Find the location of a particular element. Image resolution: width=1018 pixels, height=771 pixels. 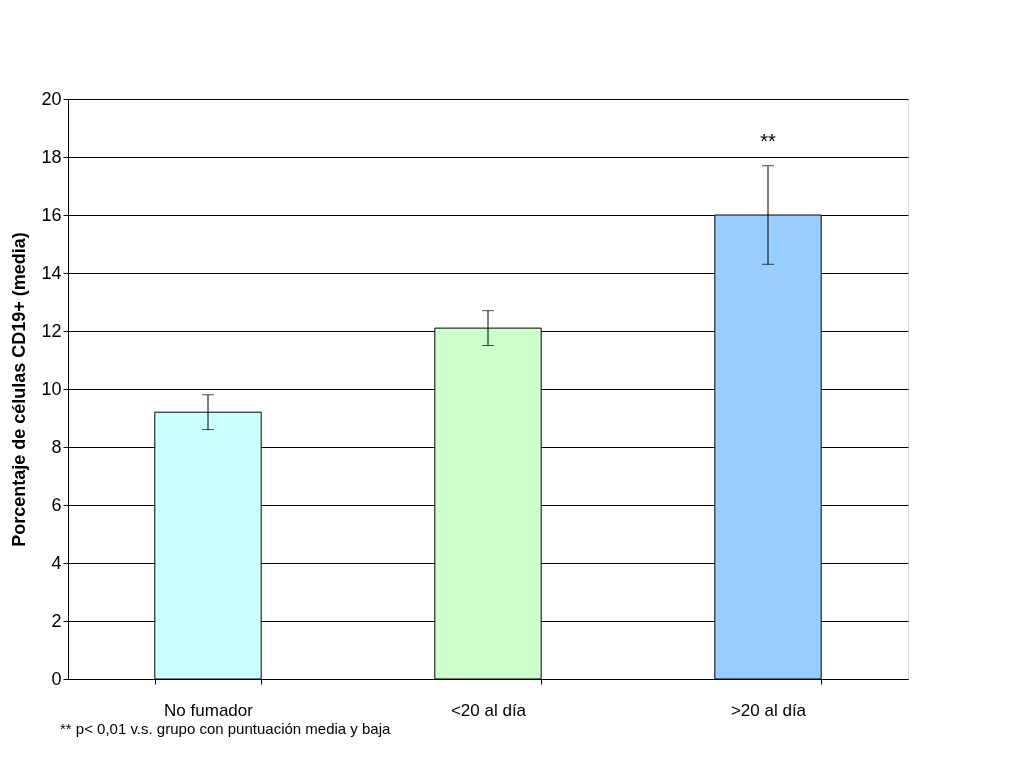

text: ** p< 0,01 v.s. grupo con puntuación media y baja is located at coordinates (226, 728).